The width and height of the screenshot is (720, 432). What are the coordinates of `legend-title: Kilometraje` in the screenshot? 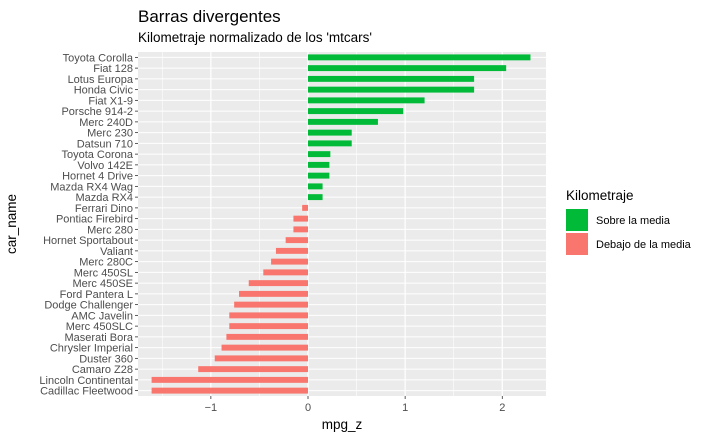 It's located at (600, 195).